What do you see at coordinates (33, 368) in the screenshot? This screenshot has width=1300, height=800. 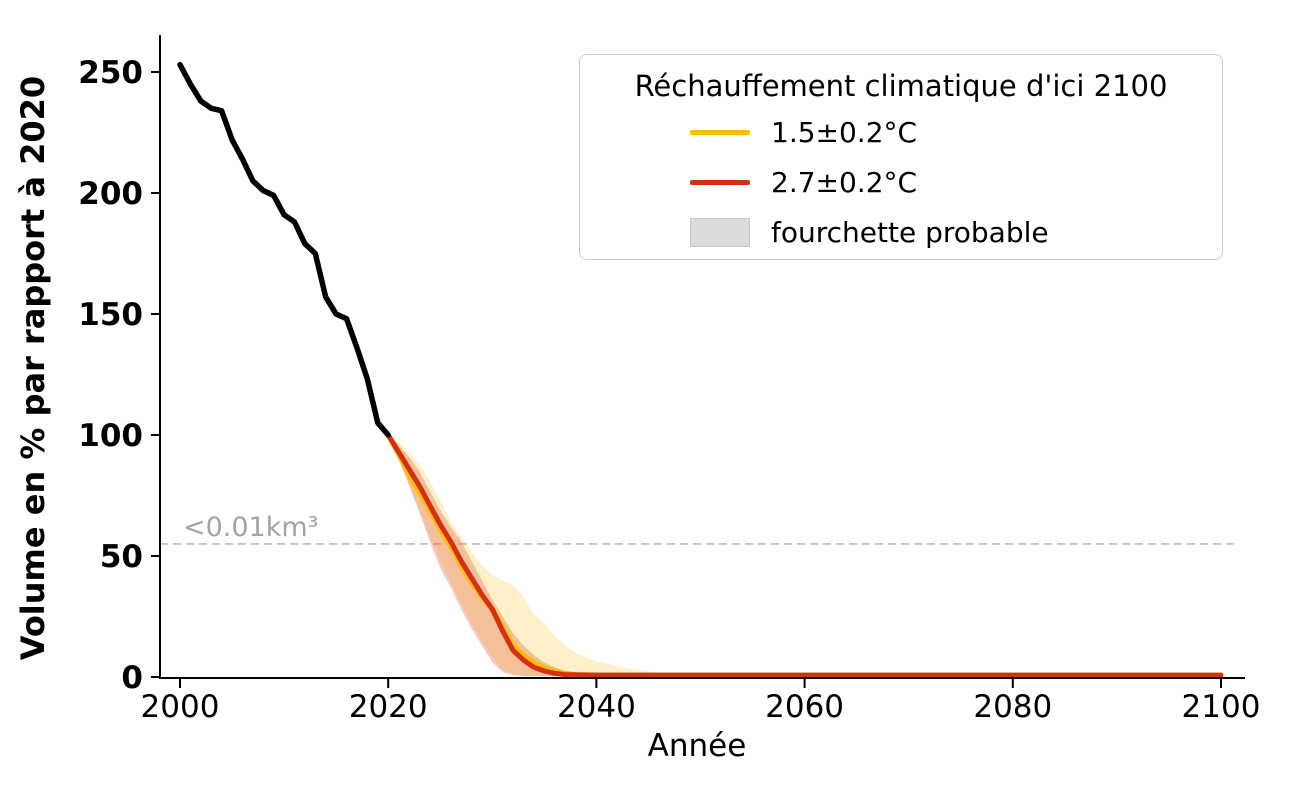 I see `y-axis-label: Volume en % par rapport à 2020` at bounding box center [33, 368].